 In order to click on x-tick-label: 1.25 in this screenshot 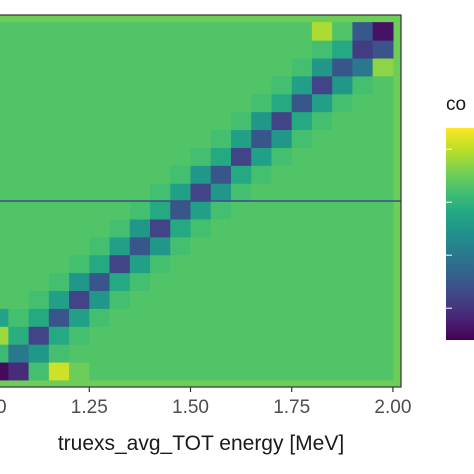, I will do `click(89, 407)`.